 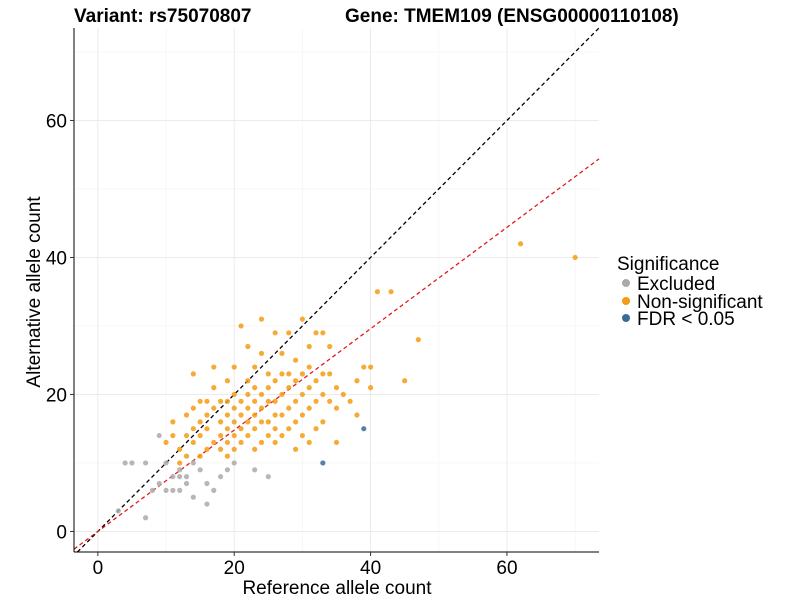 What do you see at coordinates (56, 258) in the screenshot?
I see `y-tick-label: 40` at bounding box center [56, 258].